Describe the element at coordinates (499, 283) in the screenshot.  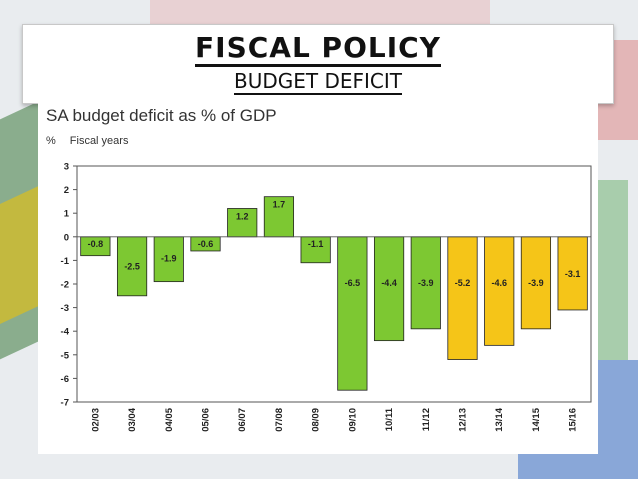
I see `bar-data-label: -4.6` at that location.